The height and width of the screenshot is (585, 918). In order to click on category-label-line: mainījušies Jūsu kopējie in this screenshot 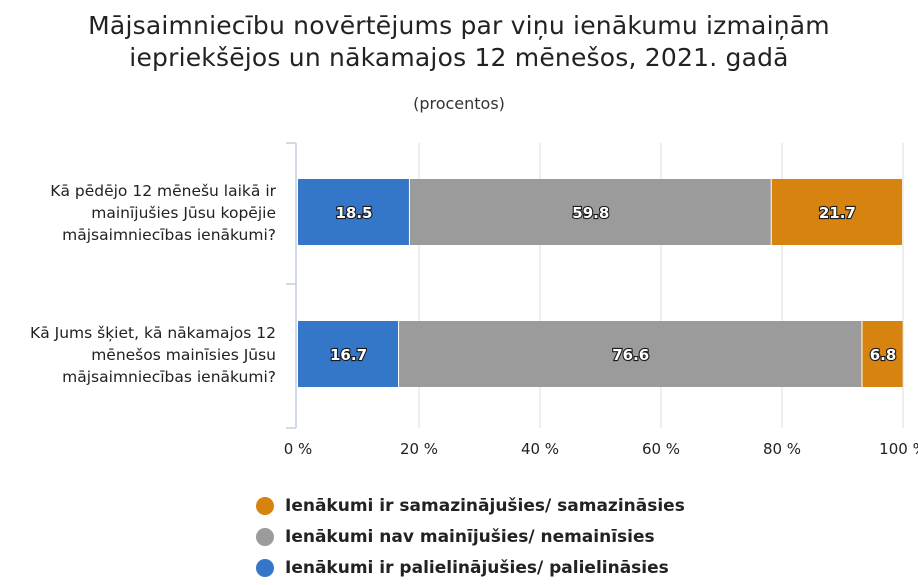, I will do `click(183, 213)`.